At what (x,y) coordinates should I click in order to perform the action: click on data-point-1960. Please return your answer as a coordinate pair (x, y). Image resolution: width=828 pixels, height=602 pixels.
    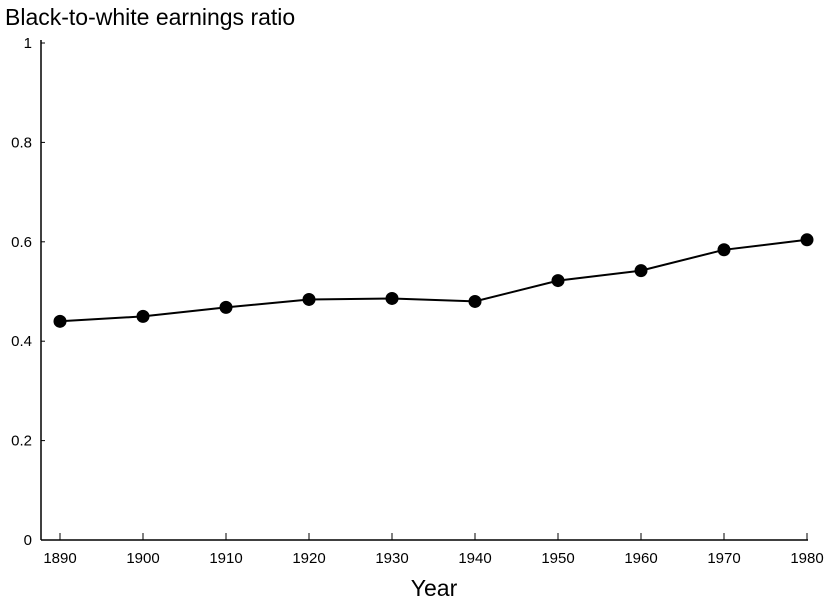
    Looking at the image, I should click on (641, 271).